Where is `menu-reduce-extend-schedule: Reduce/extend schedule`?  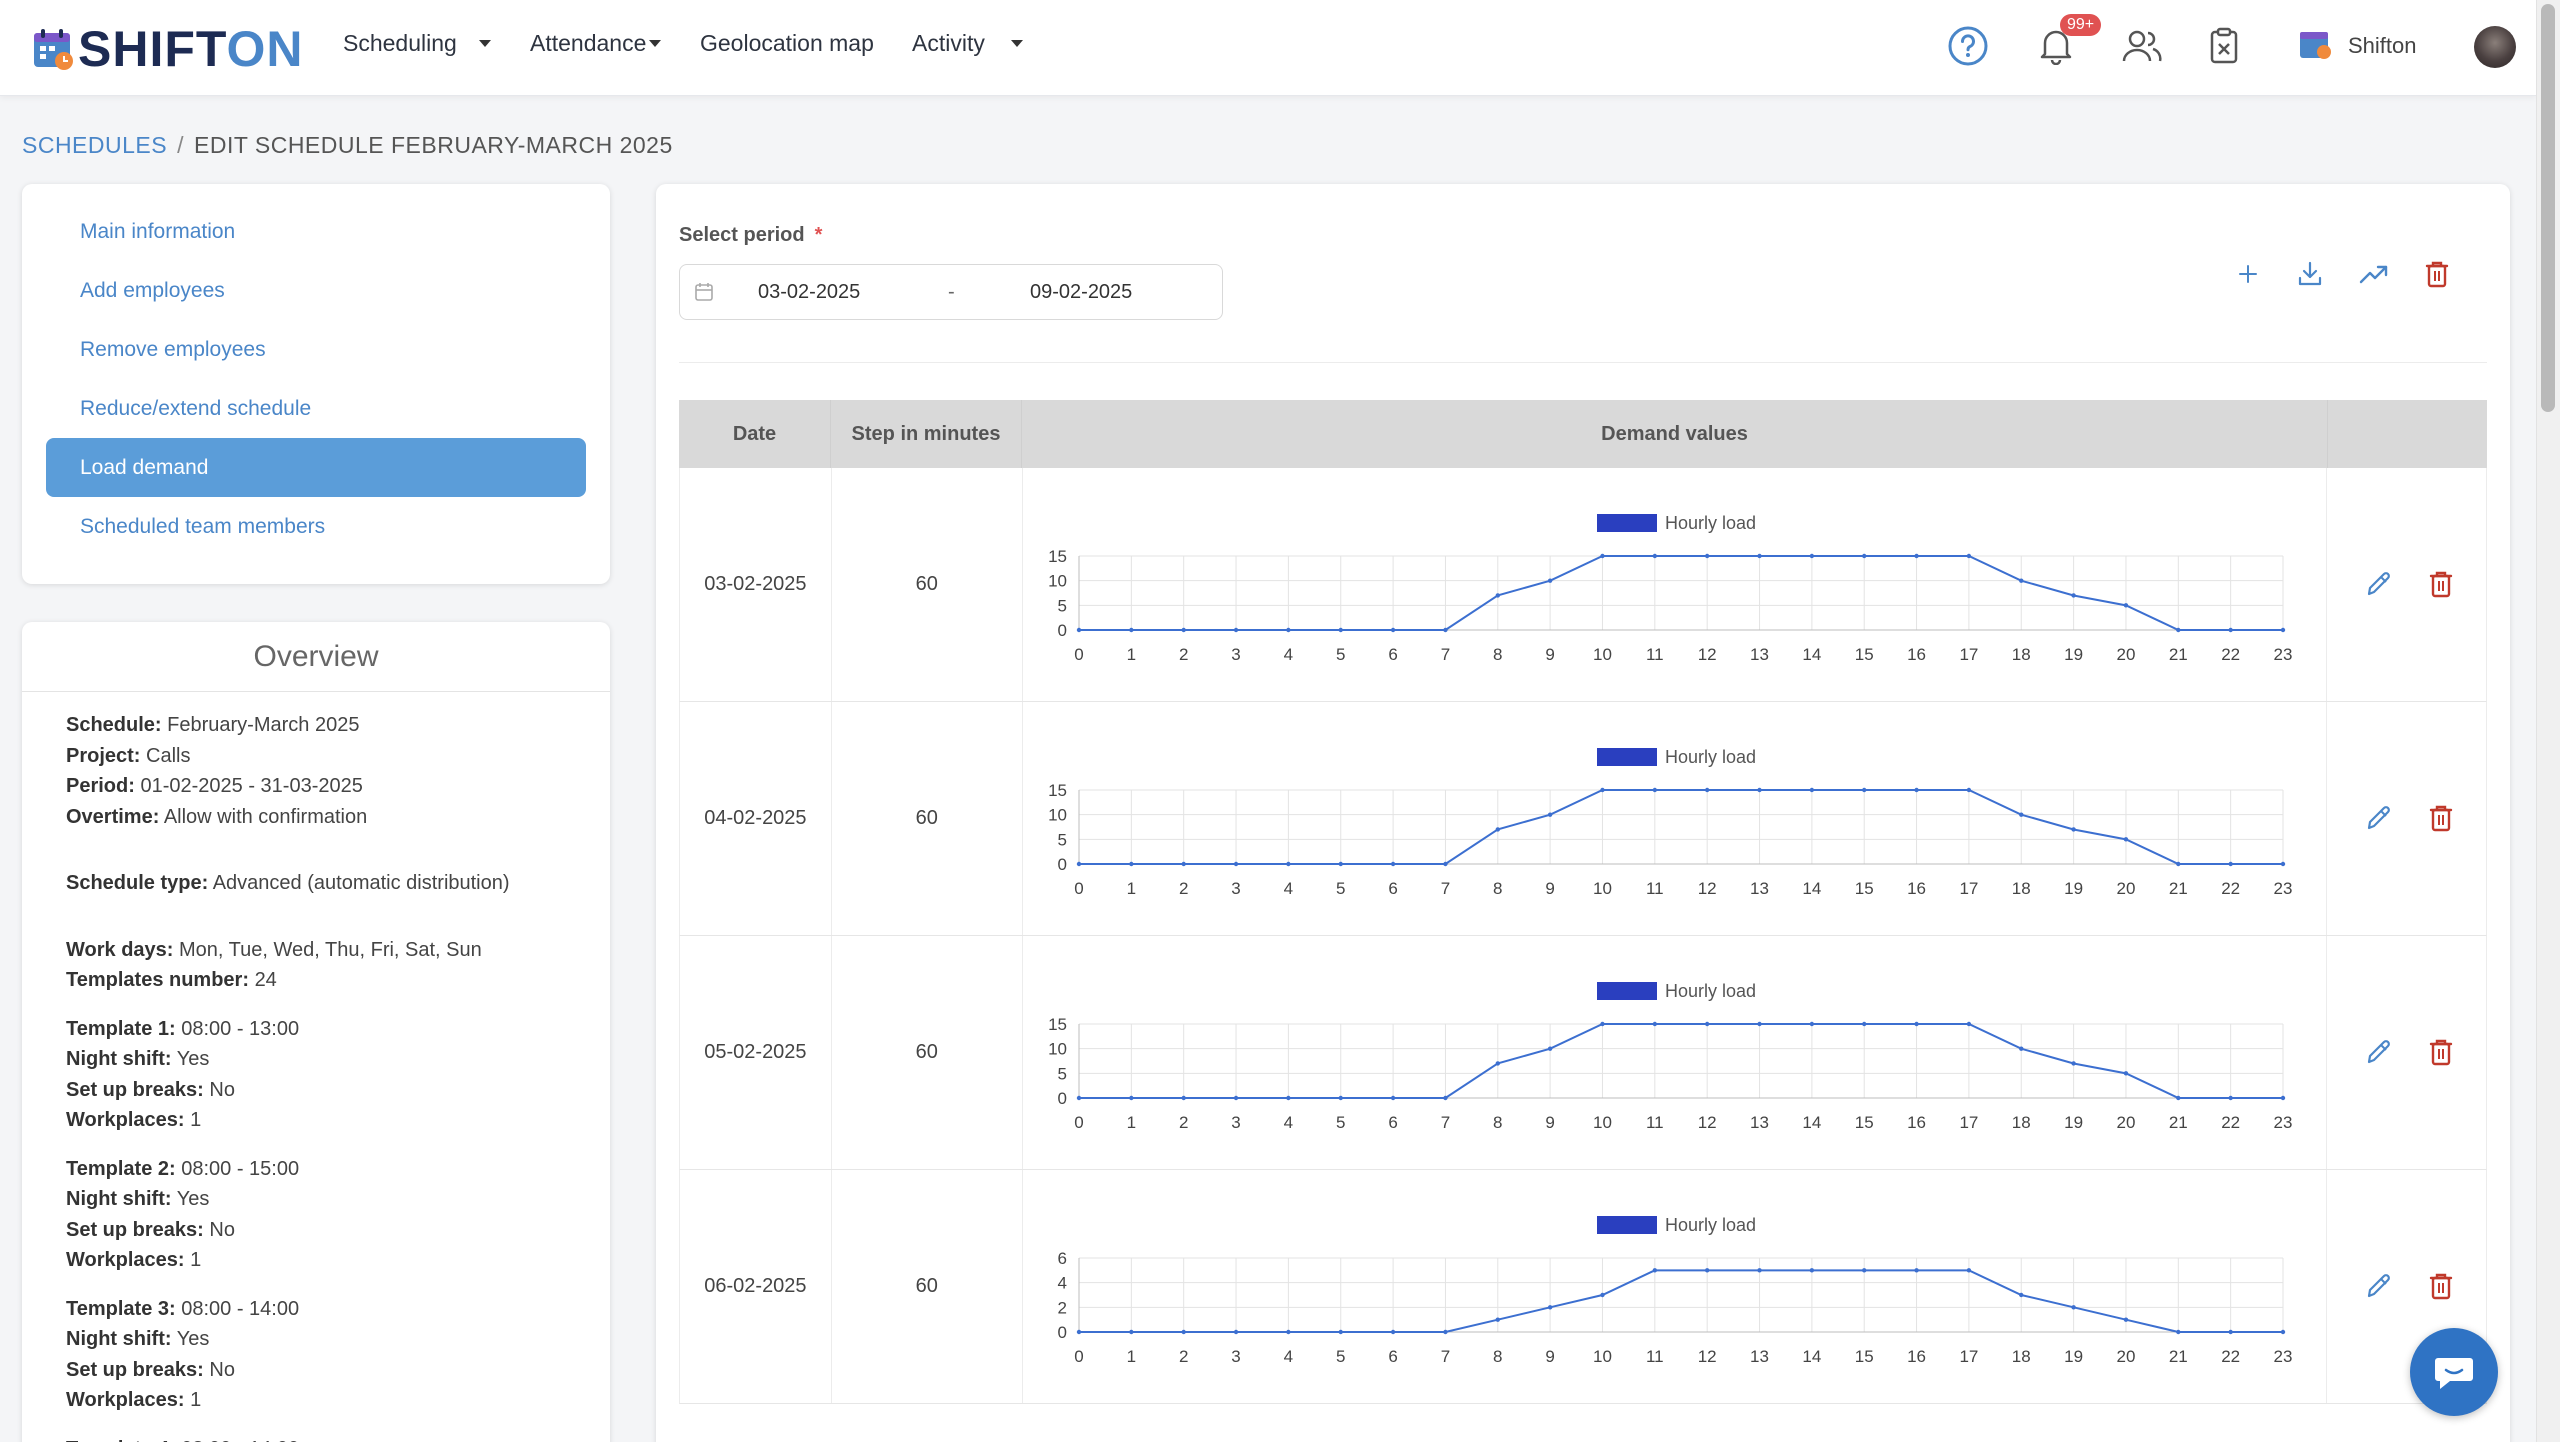 menu-reduce-extend-schedule: Reduce/extend schedule is located at coordinates (196, 408).